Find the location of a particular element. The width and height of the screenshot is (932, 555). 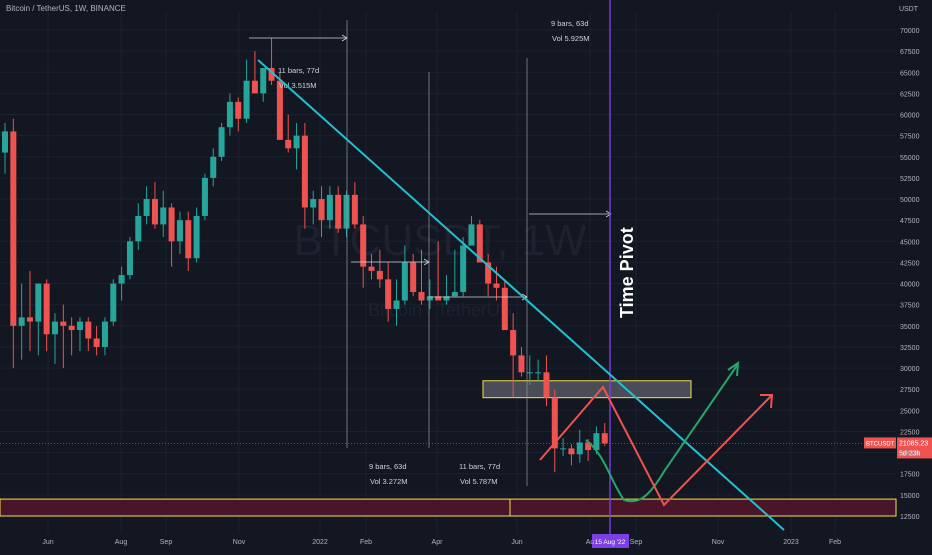

price-tick: 47500 is located at coordinates (910, 221).